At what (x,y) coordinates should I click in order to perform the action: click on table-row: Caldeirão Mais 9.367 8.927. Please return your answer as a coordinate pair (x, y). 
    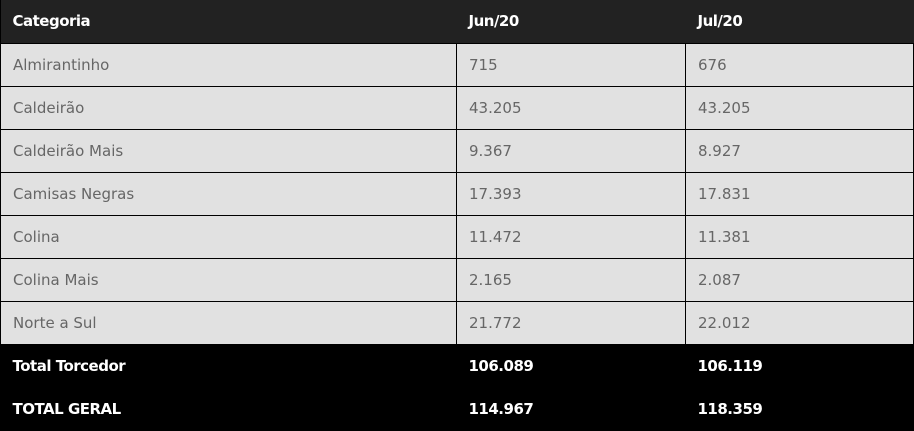
    Looking at the image, I should click on (457, 150).